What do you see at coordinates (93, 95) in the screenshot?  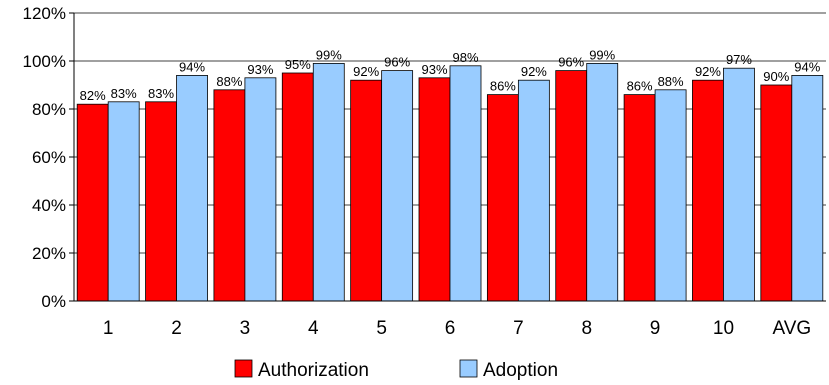 I see `data-label: 82%` at bounding box center [93, 95].